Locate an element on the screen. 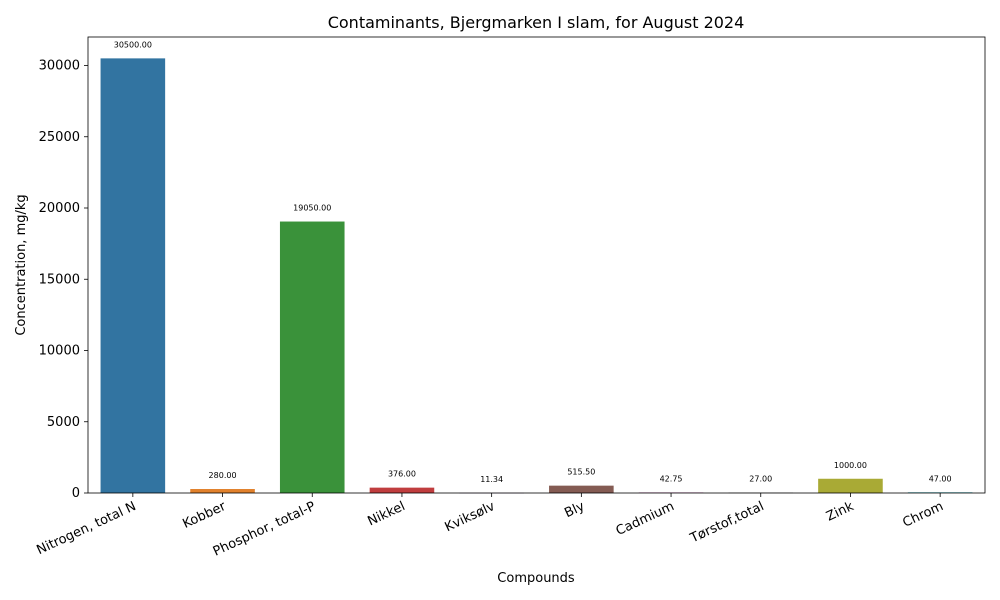 Image resolution: width=1000 pixels, height=600 pixels. y-tick-label: 30000 is located at coordinates (59, 66).